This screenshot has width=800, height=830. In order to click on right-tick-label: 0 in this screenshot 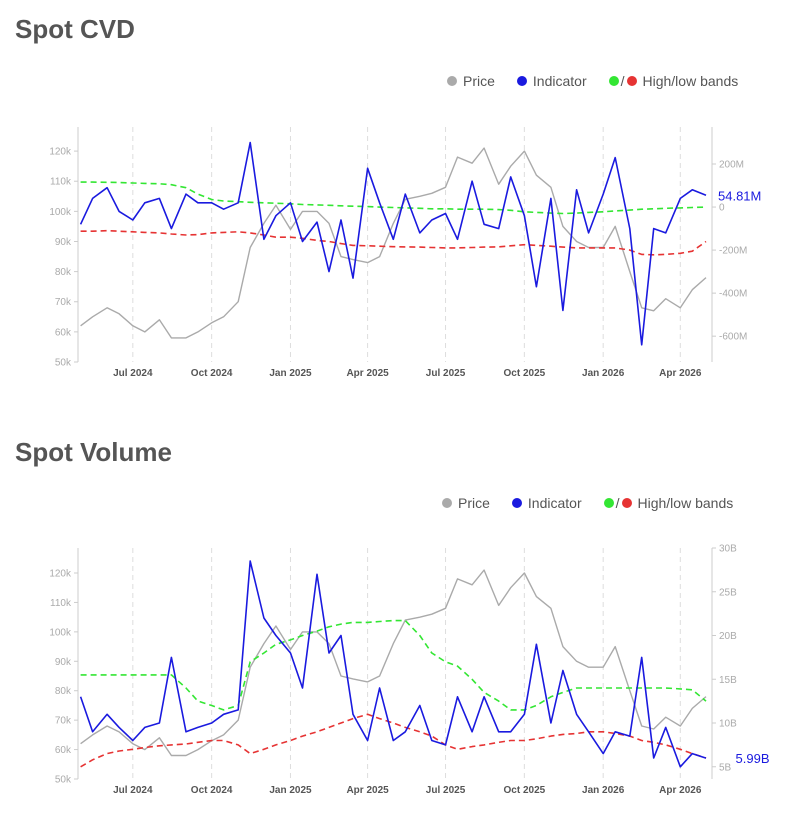, I will do `click(722, 208)`.